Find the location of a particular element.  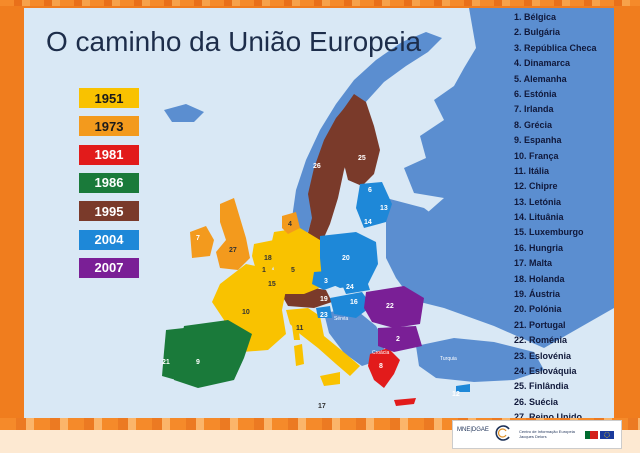

map-number-23: 23 is located at coordinates (324, 315).